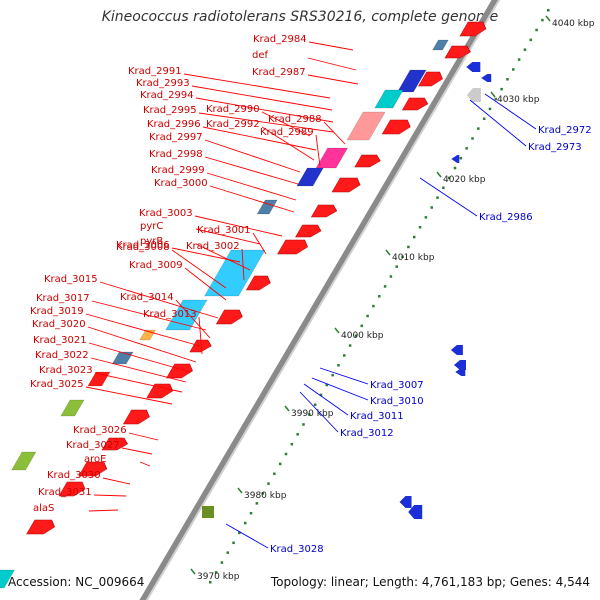 This screenshot has height=600, width=600. I want to click on gene-label: Krad_3009, so click(156, 265).